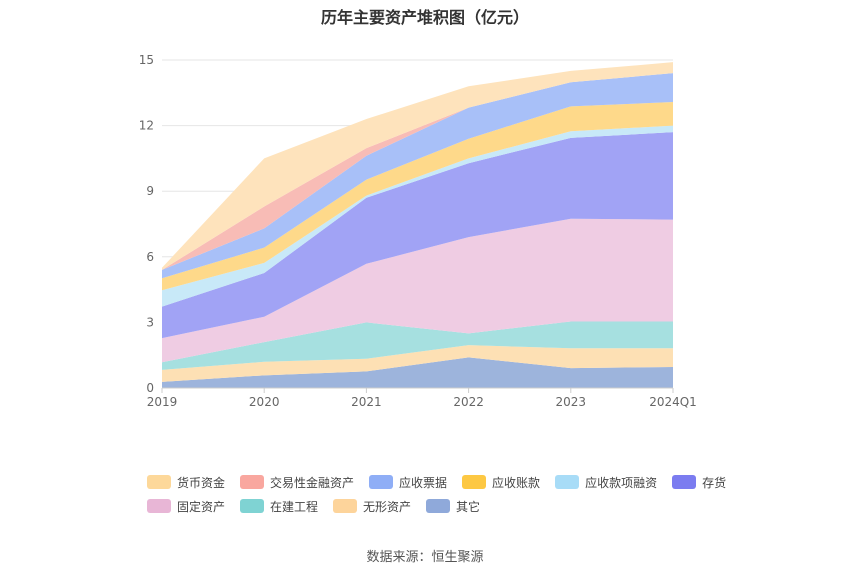 The height and width of the screenshot is (575, 850). Describe the element at coordinates (150, 191) in the screenshot. I see `y-tick-label: 9` at that location.